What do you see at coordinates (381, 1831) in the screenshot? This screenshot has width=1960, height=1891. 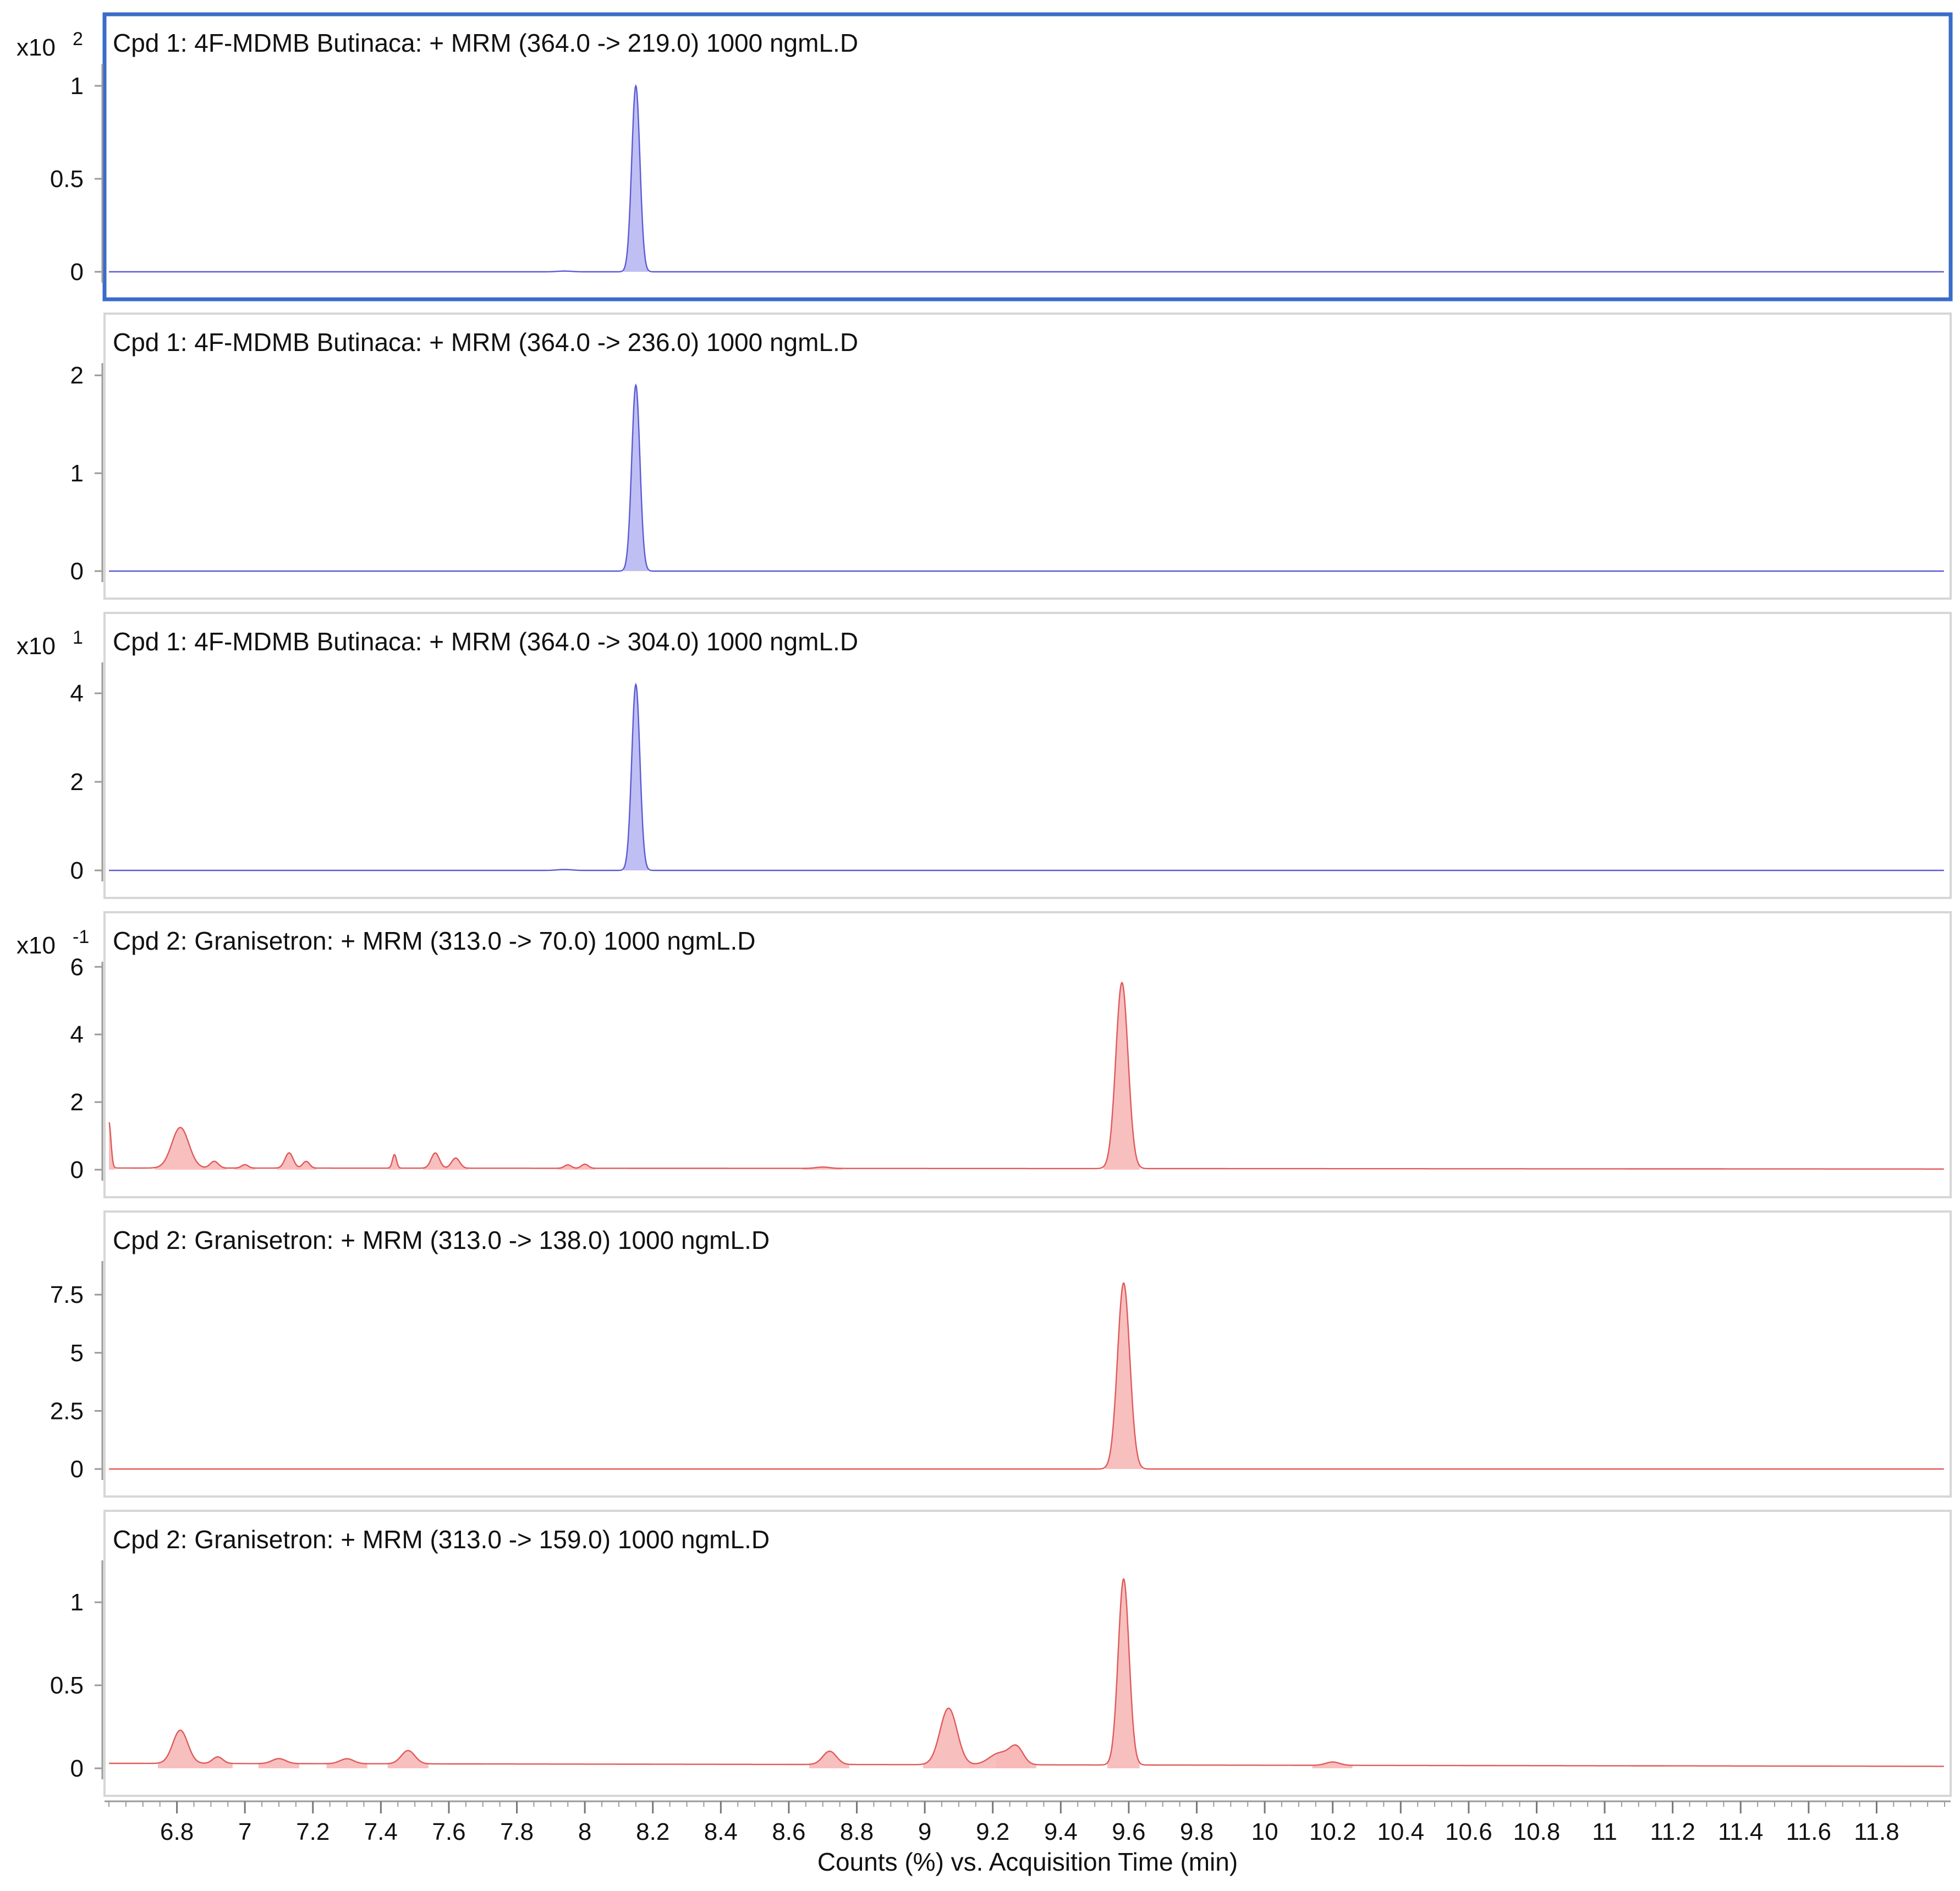 I see `x-tick-label: 7.4` at bounding box center [381, 1831].